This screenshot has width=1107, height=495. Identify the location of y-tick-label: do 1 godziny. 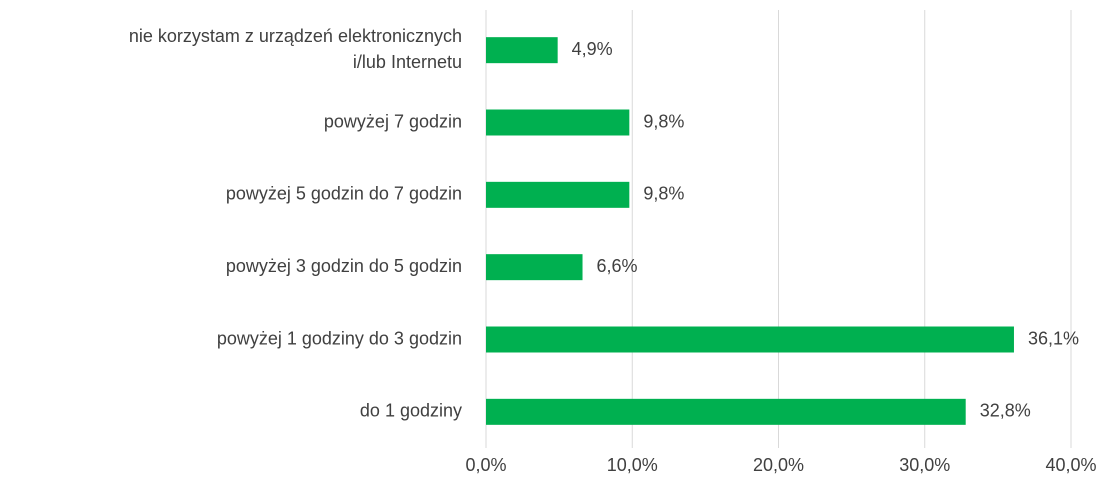
(411, 411).